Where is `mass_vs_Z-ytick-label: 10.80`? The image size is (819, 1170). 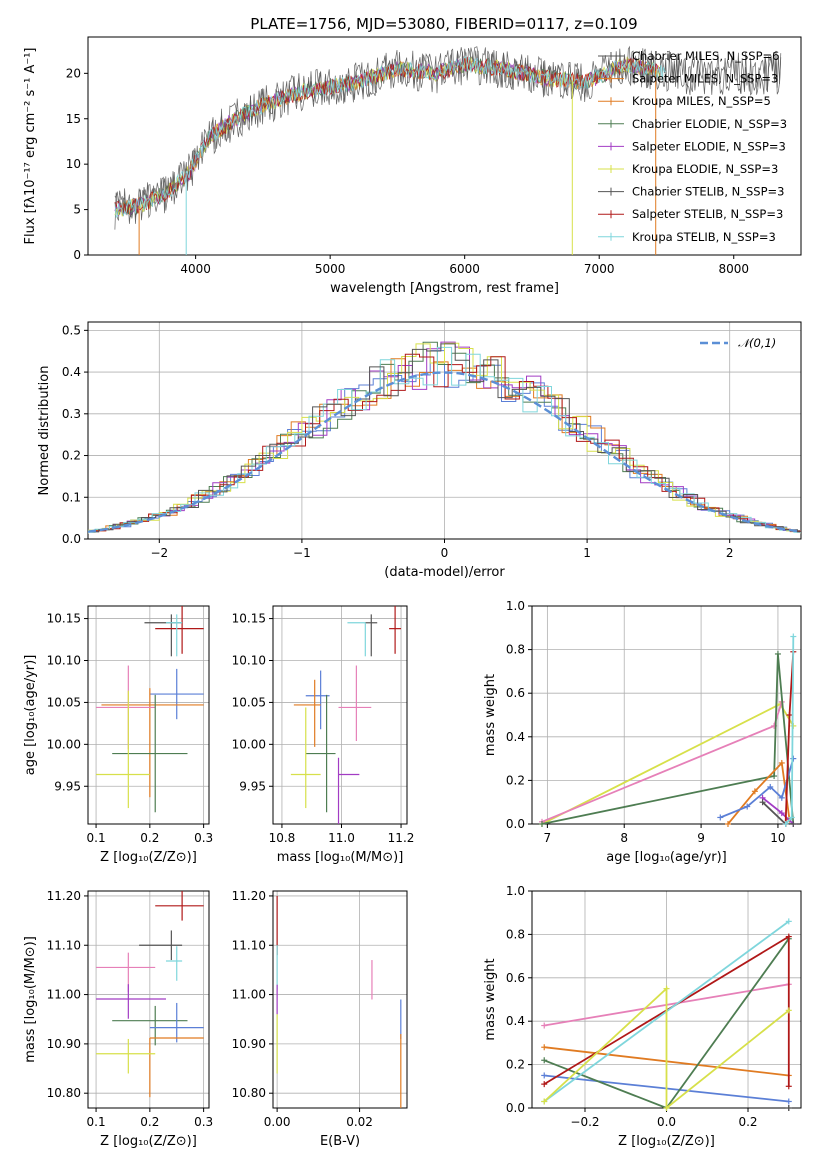
mass_vs_Z-ytick-label: 10.80 is located at coordinates (64, 1093).